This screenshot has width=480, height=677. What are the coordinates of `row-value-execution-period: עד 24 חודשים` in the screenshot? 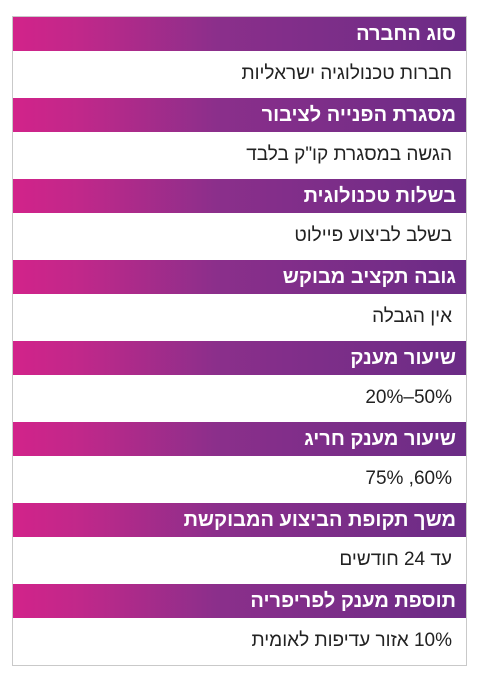 It's located at (239, 560).